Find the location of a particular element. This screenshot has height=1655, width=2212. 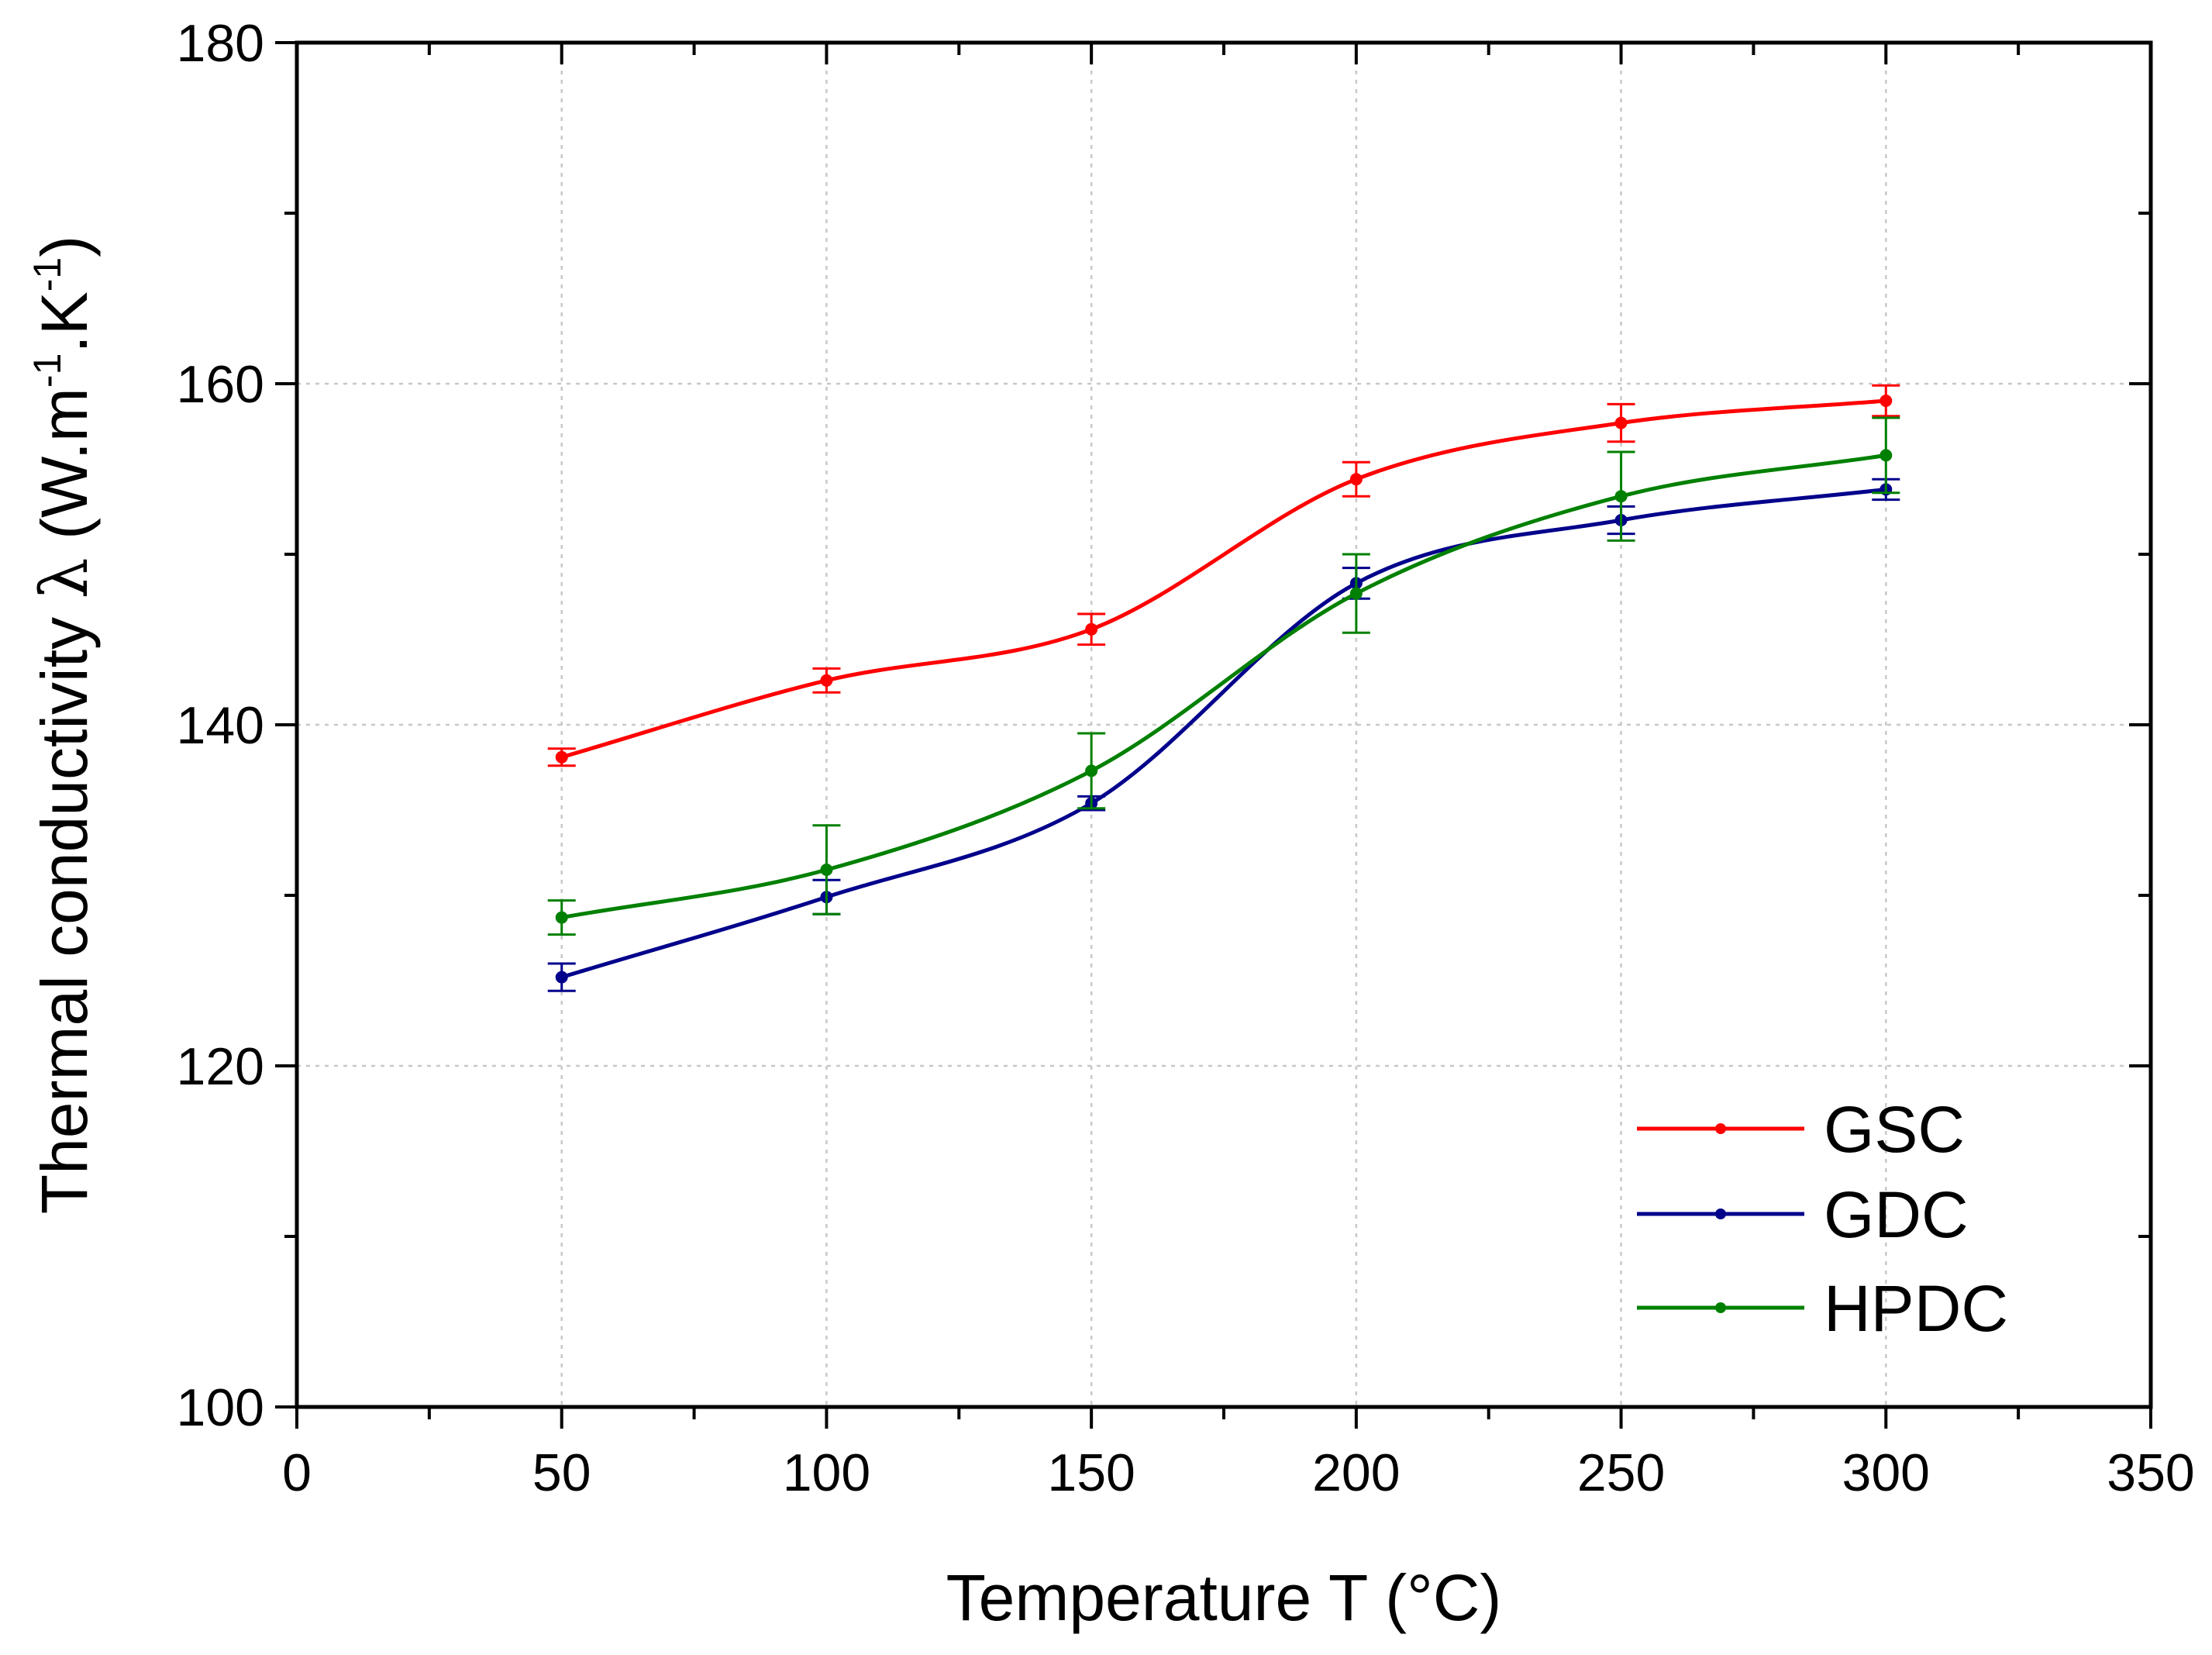

y-tick-label: 140 is located at coordinates (220, 725).